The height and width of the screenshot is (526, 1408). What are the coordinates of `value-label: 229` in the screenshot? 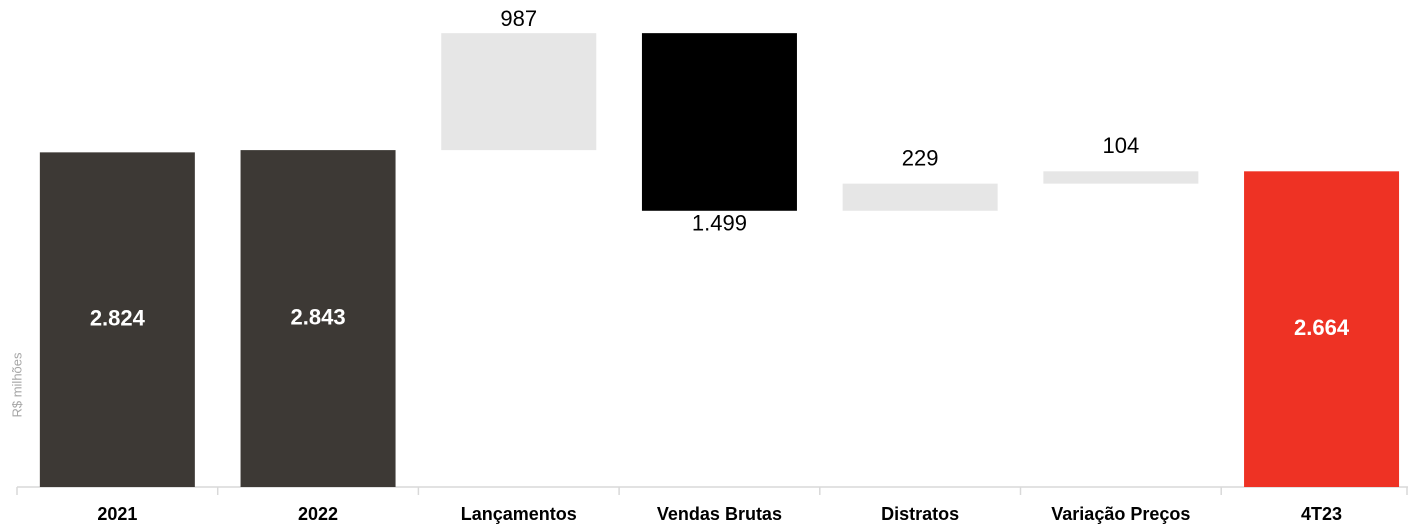 It's located at (920, 157).